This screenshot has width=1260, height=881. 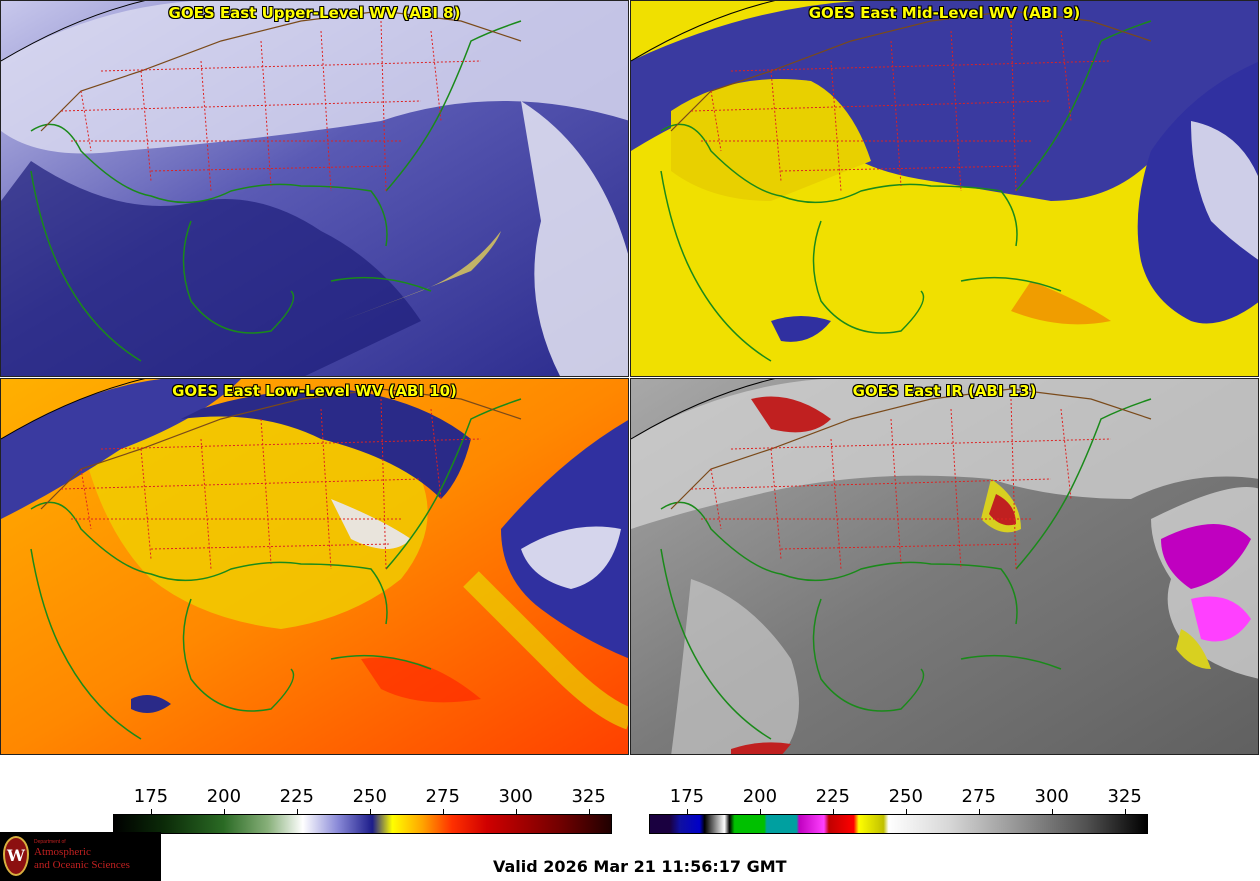 What do you see at coordinates (82, 865) in the screenshot?
I see `logo-line2: and Oceanic Sciences` at bounding box center [82, 865].